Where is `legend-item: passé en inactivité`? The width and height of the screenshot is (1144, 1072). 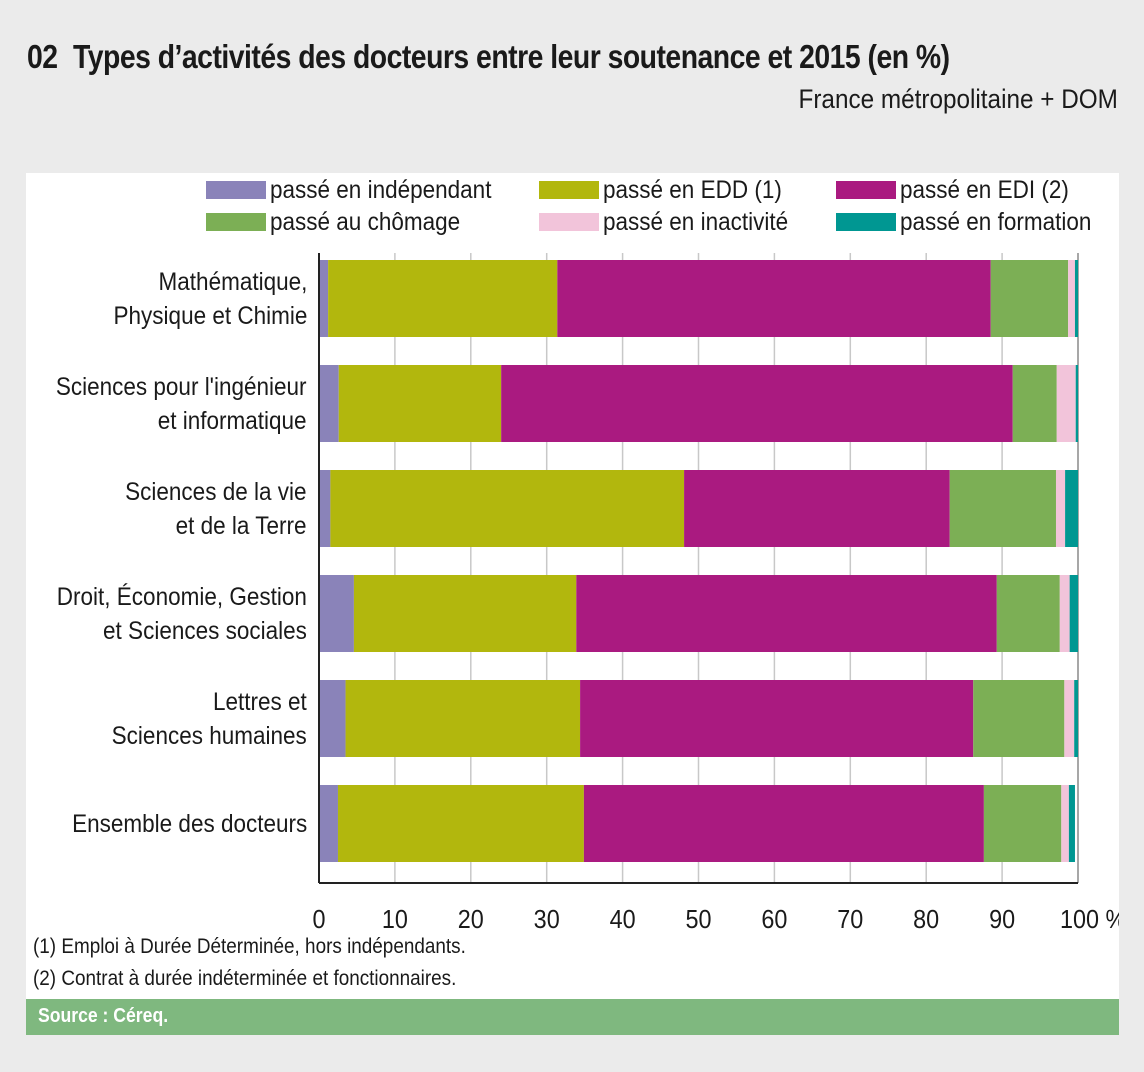 legend-item: passé en inactivité is located at coordinates (674, 221).